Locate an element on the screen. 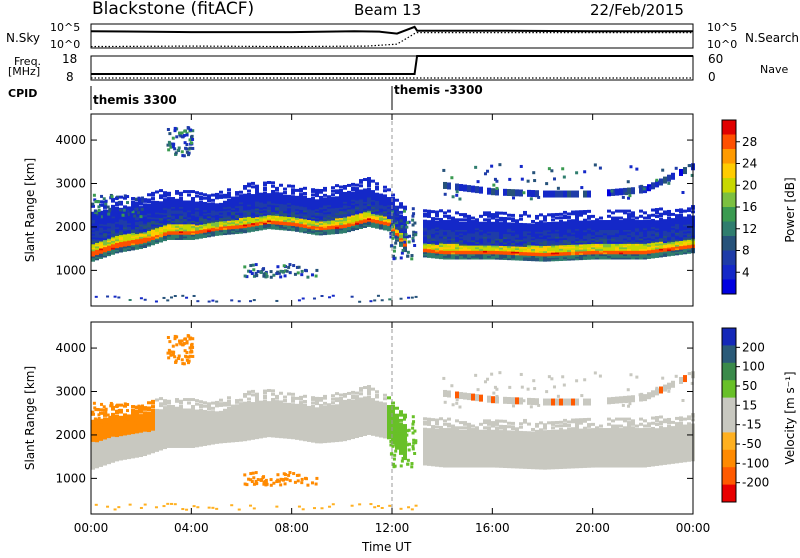 Image resolution: width=800 pixels, height=558 pixels. y-axis-title-power: Slant Range [km] is located at coordinates (30, 210).